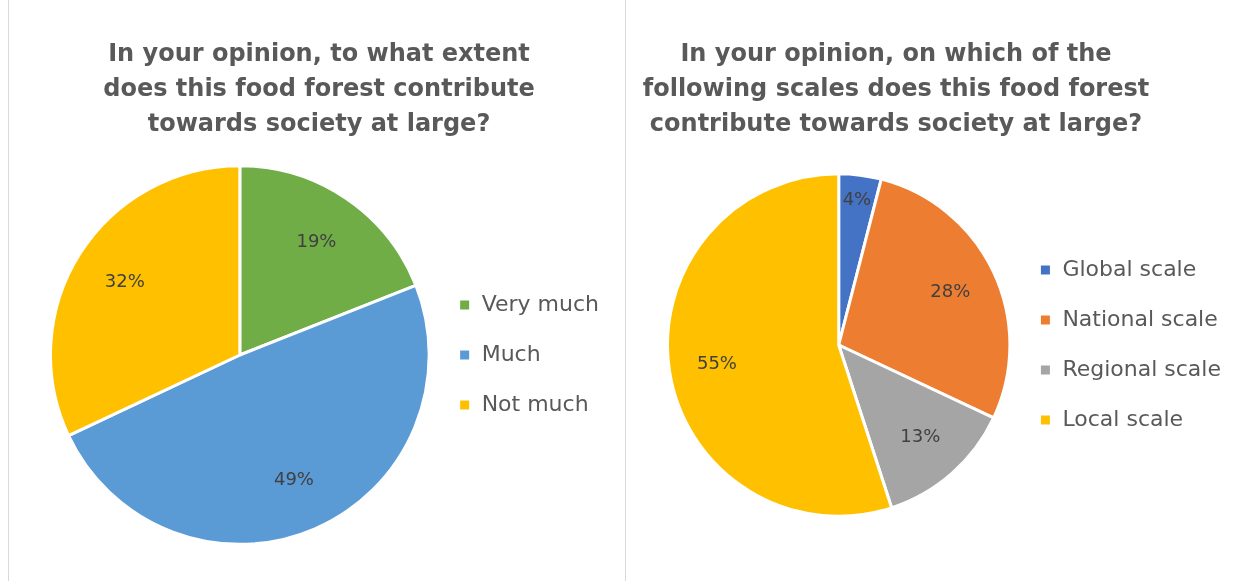 The width and height of the screenshot is (1239, 581). What do you see at coordinates (716, 362) in the screenshot?
I see `data-label: 55%` at bounding box center [716, 362].